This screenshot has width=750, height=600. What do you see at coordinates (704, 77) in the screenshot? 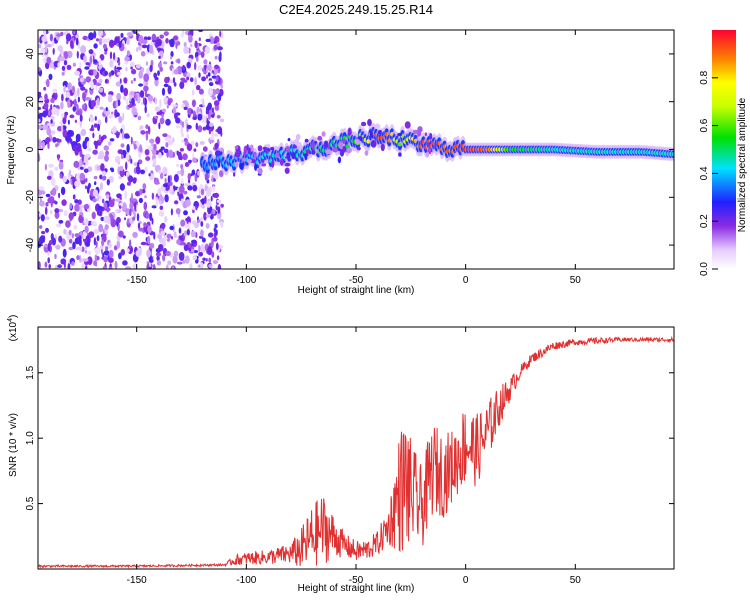
I see `colorbar-tick-label: 0.8` at bounding box center [704, 77].